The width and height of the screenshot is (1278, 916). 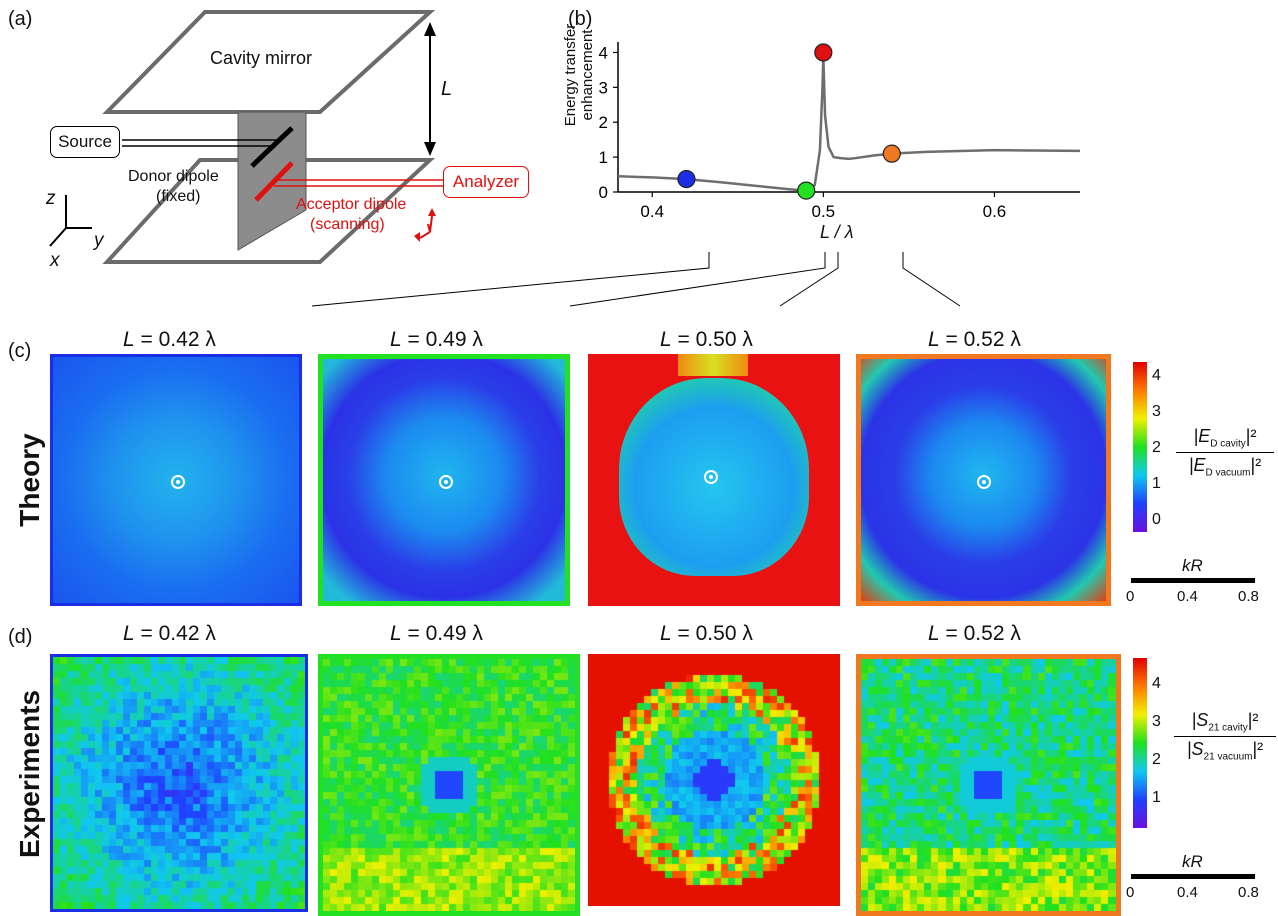 I want to click on y-tick-label: 4, so click(x=603, y=52).